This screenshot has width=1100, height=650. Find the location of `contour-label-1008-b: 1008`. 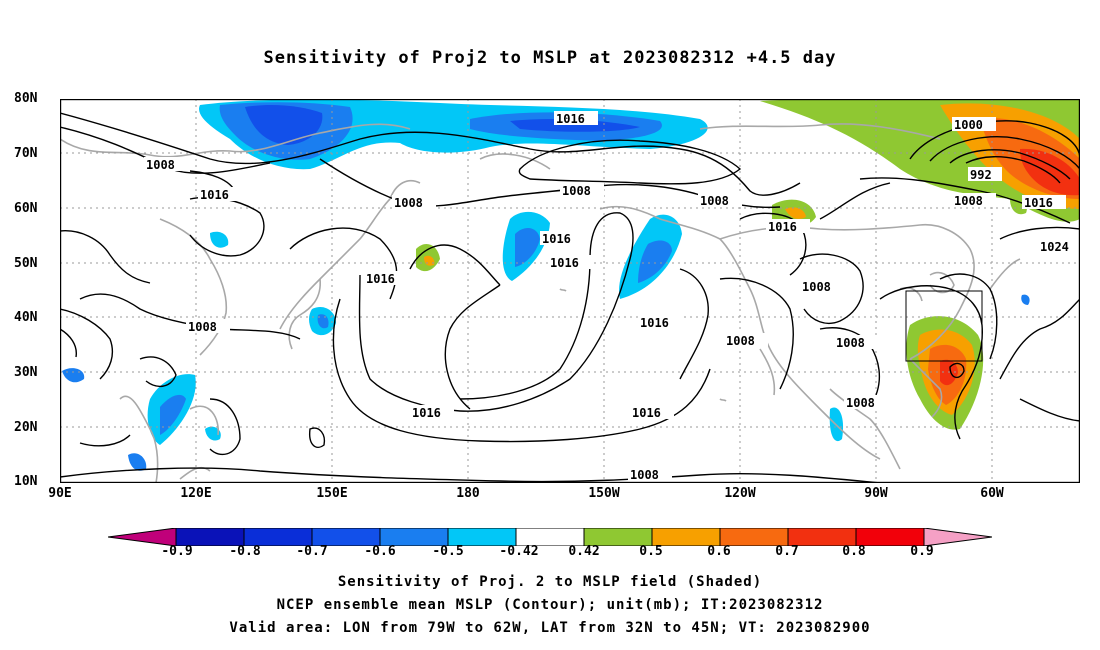

contour-label-1008-b: 1008 is located at coordinates (408, 203).